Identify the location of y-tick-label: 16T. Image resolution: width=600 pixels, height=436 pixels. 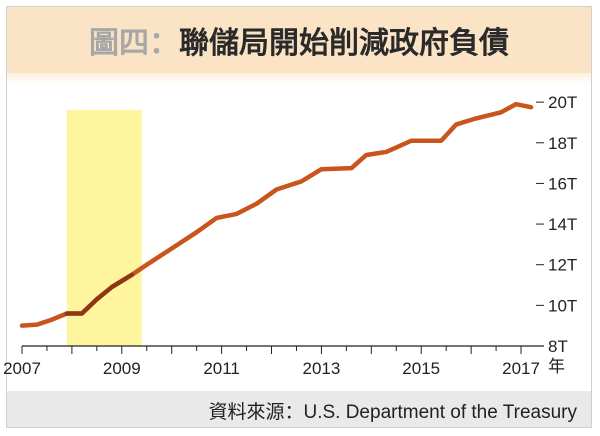
(562, 183).